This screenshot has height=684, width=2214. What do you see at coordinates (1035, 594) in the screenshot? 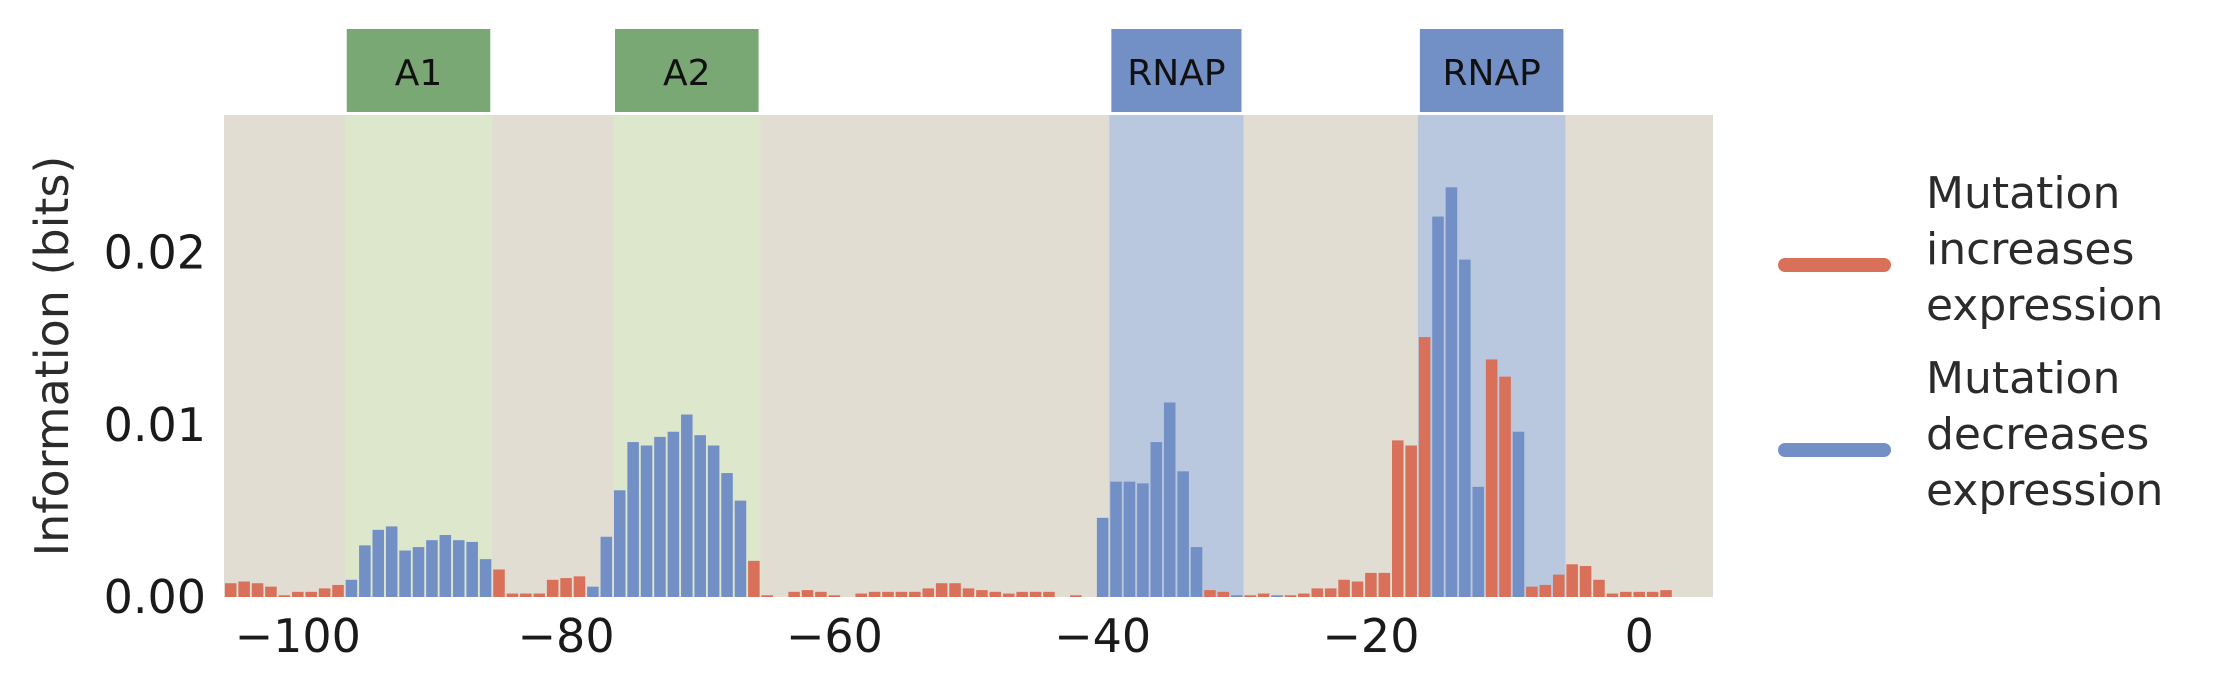
I see `bar-pos--45` at bounding box center [1035, 594].